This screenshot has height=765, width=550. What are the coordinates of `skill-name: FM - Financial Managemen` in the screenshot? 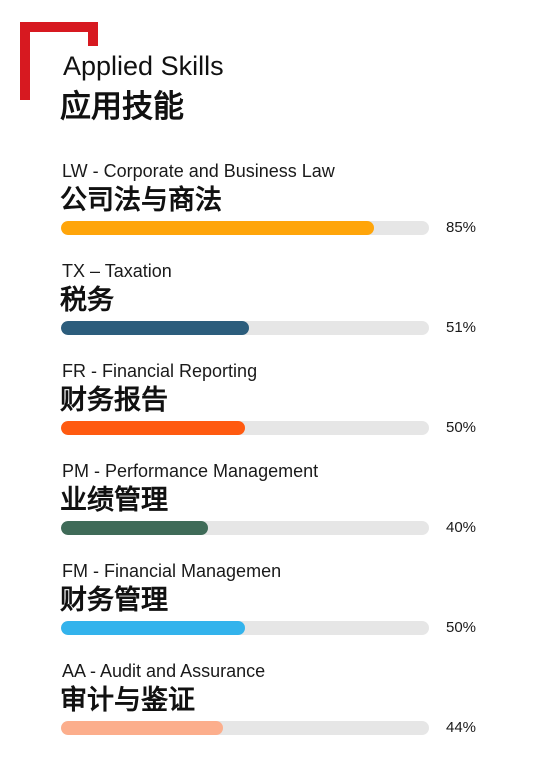 It's located at (172, 571).